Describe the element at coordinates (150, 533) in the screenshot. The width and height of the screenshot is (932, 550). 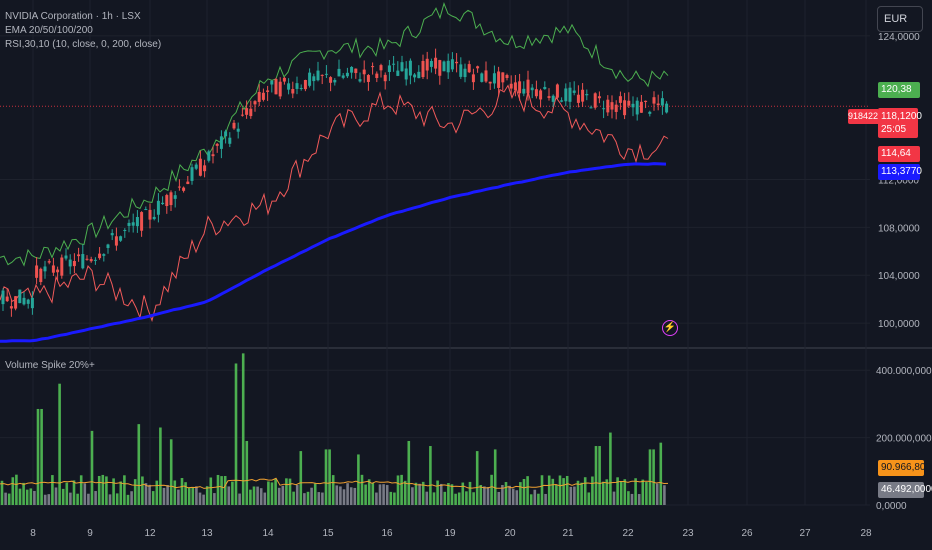
I see `time-tick-label: 12` at that location.